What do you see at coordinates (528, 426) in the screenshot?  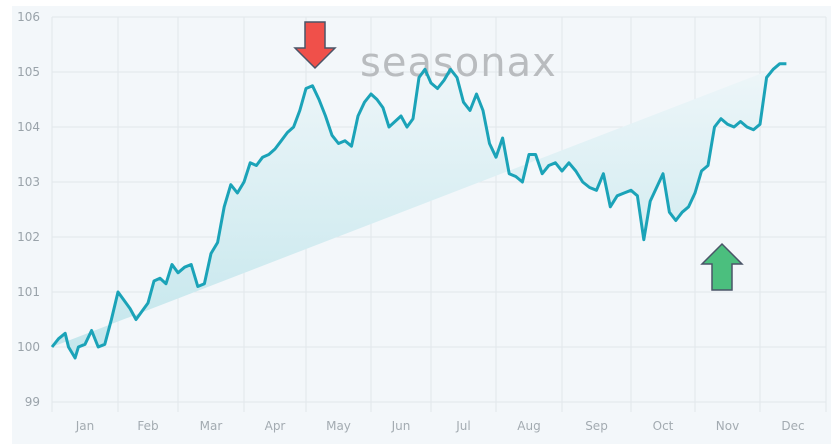 I see `x-tick-label: Aug` at bounding box center [528, 426].